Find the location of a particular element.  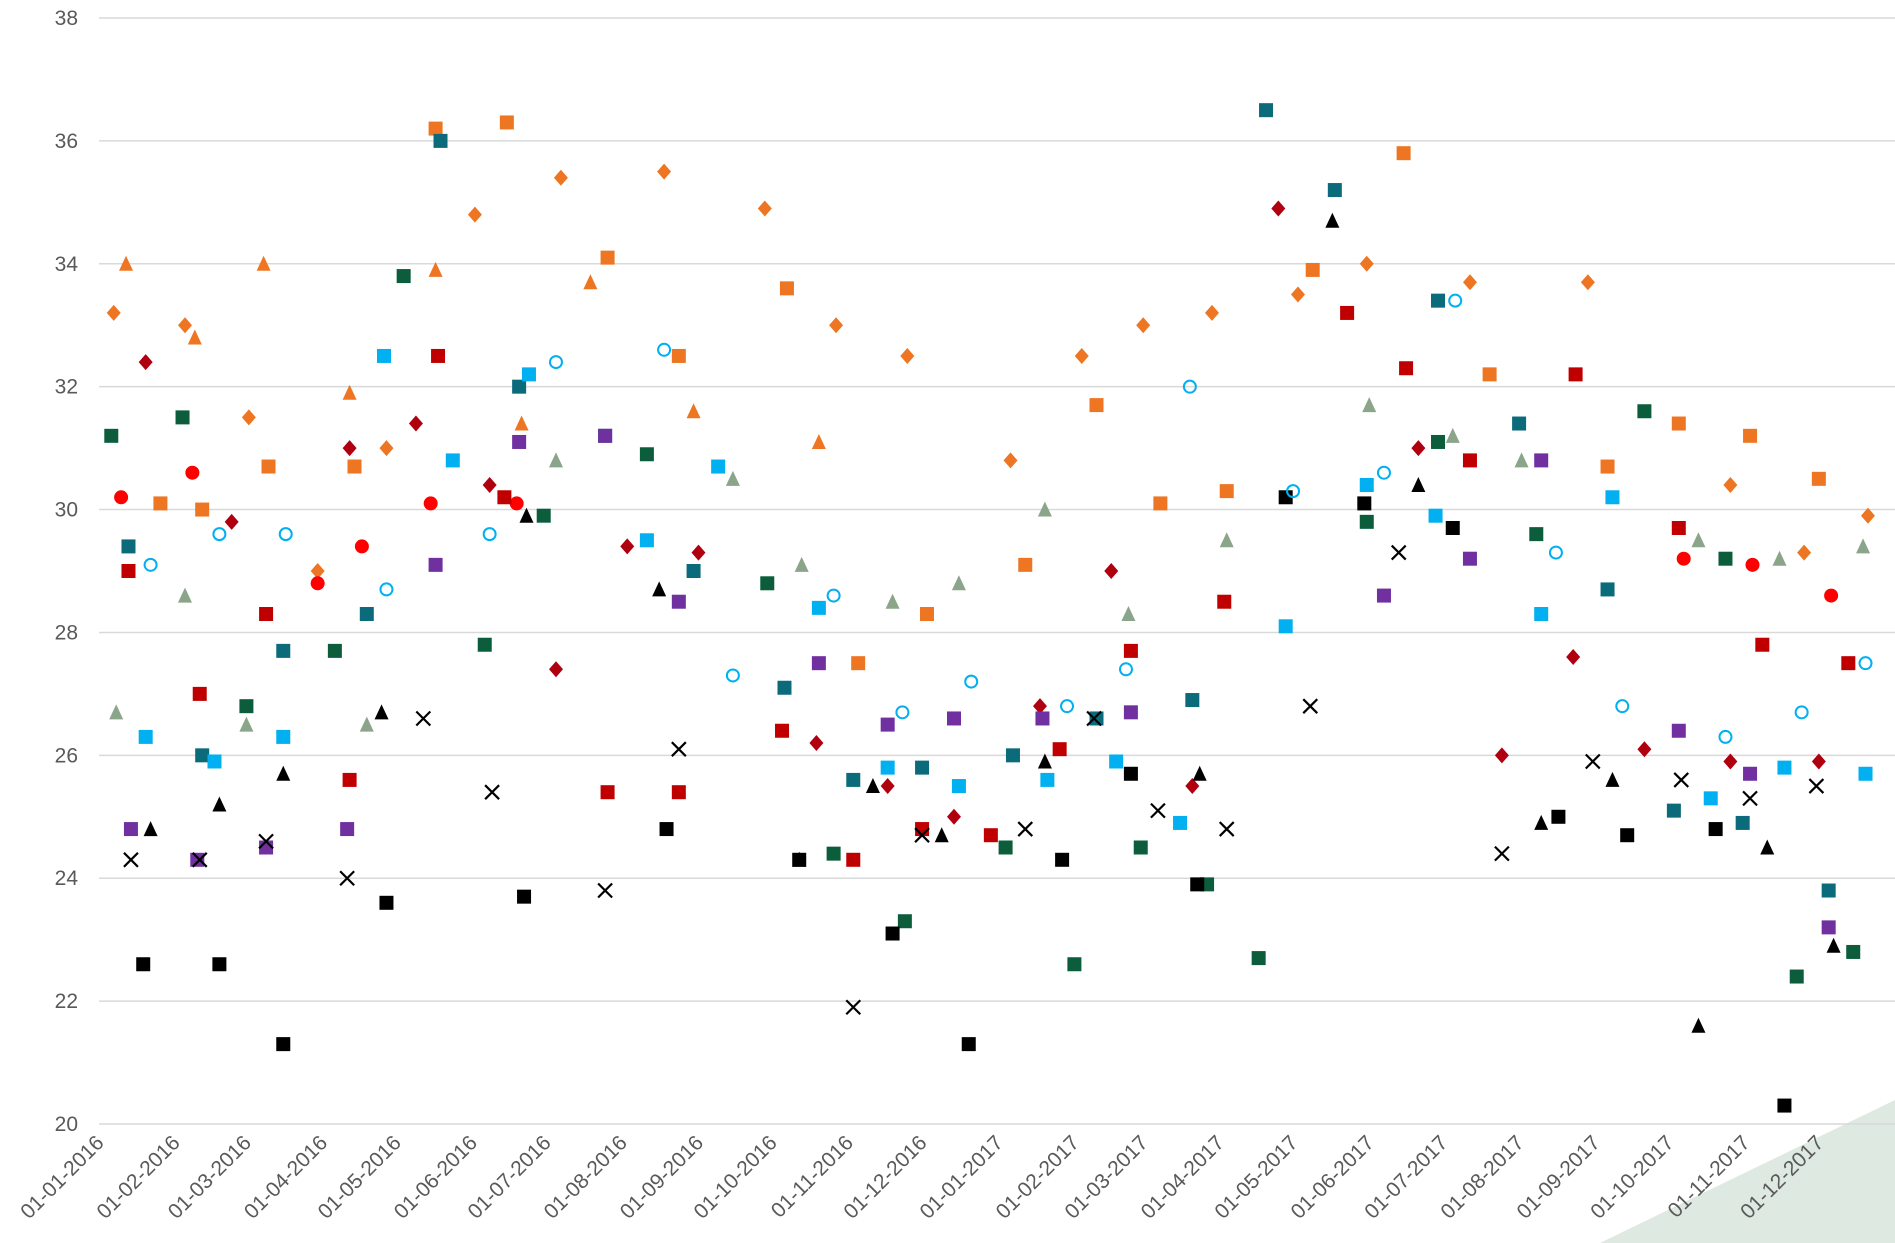

y-tick-label: 36 is located at coordinates (66, 141).